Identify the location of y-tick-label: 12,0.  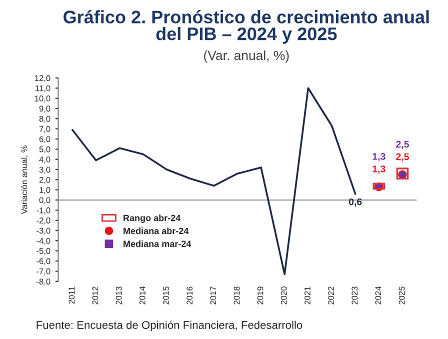
(42, 78).